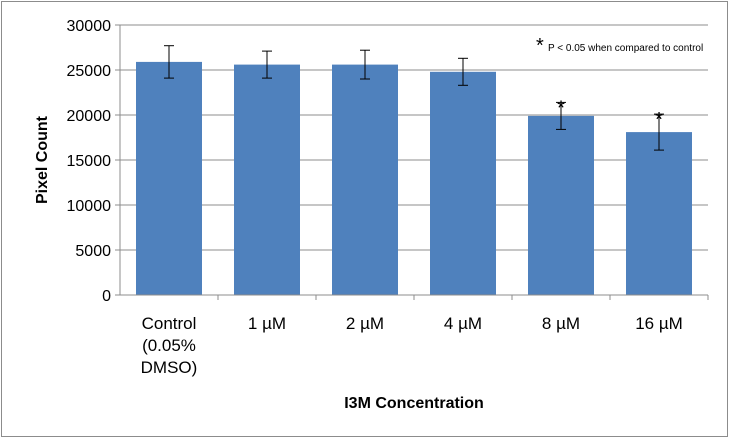 This screenshot has height=440, width=731. Describe the element at coordinates (561, 323) in the screenshot. I see `x-category-label: 8 µM` at that location.